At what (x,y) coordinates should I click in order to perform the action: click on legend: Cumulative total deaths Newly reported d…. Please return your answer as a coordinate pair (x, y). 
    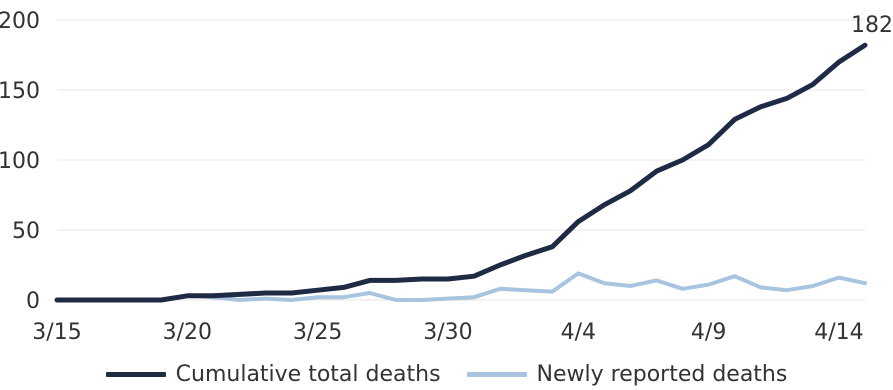
    Looking at the image, I should click on (446, 374).